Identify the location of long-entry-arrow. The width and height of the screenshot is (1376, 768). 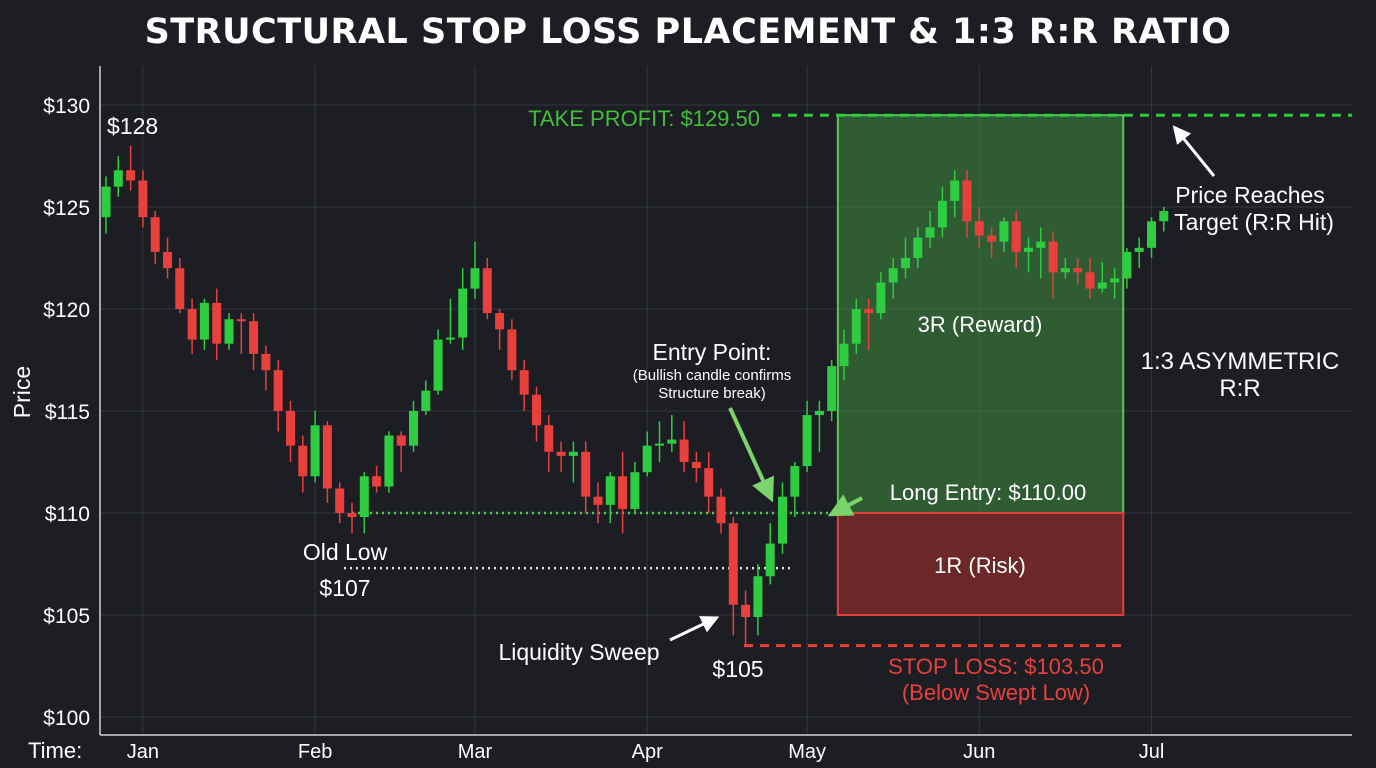
(845, 505).